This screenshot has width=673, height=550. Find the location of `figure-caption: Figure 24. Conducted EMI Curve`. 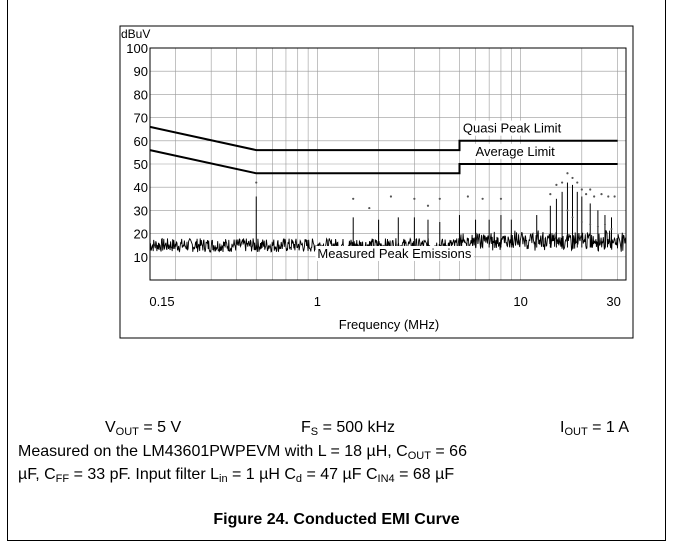

figure-caption: Figure 24. Conducted EMI Curve is located at coordinates (336, 519).